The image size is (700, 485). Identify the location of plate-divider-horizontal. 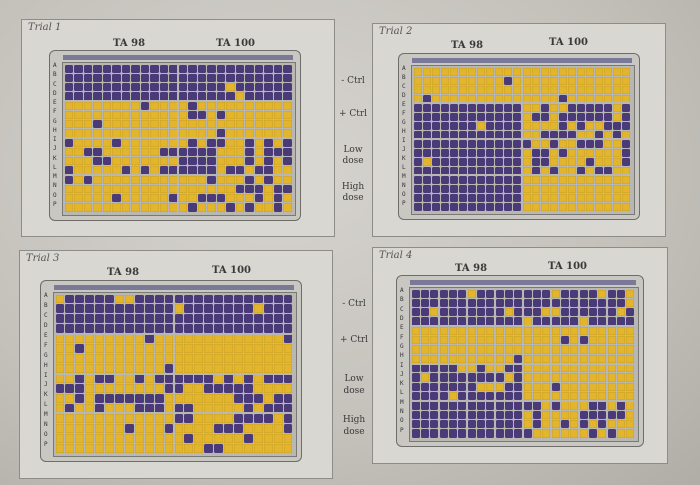
(174, 413).